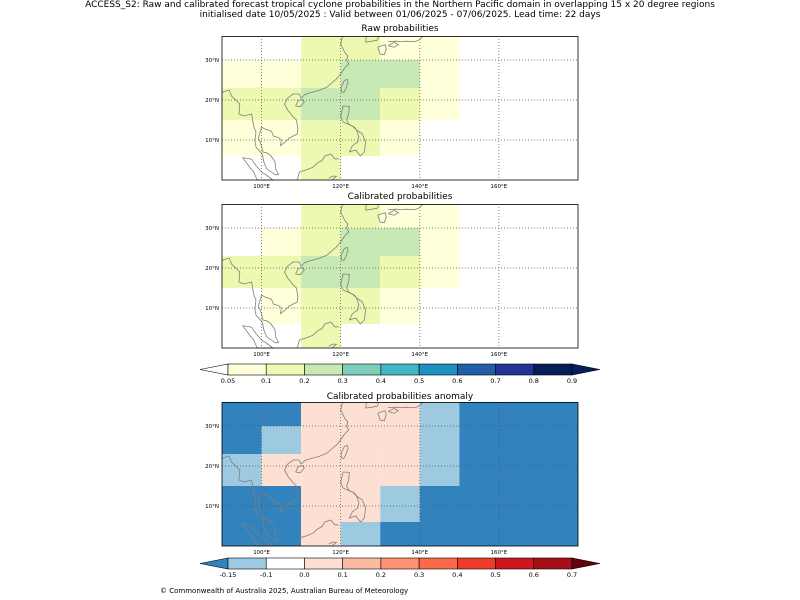  I want to click on probability-colorbar-tick-label: 0.9, so click(572, 381).